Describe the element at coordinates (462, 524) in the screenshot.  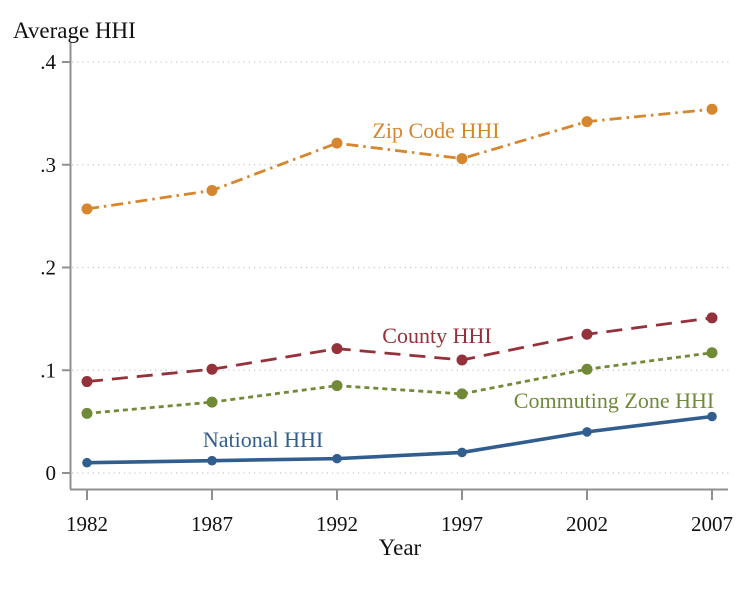
I see `x-tick-label: 1997` at that location.